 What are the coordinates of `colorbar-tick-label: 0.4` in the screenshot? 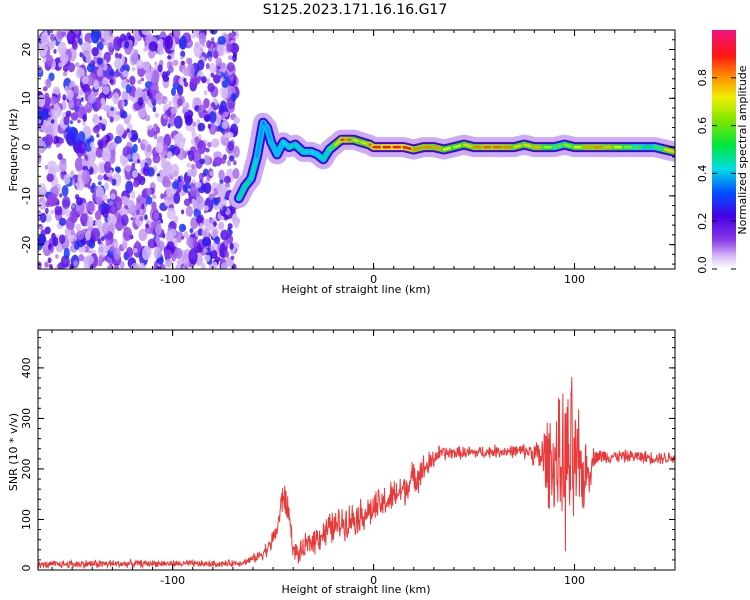 It's located at (702, 174).